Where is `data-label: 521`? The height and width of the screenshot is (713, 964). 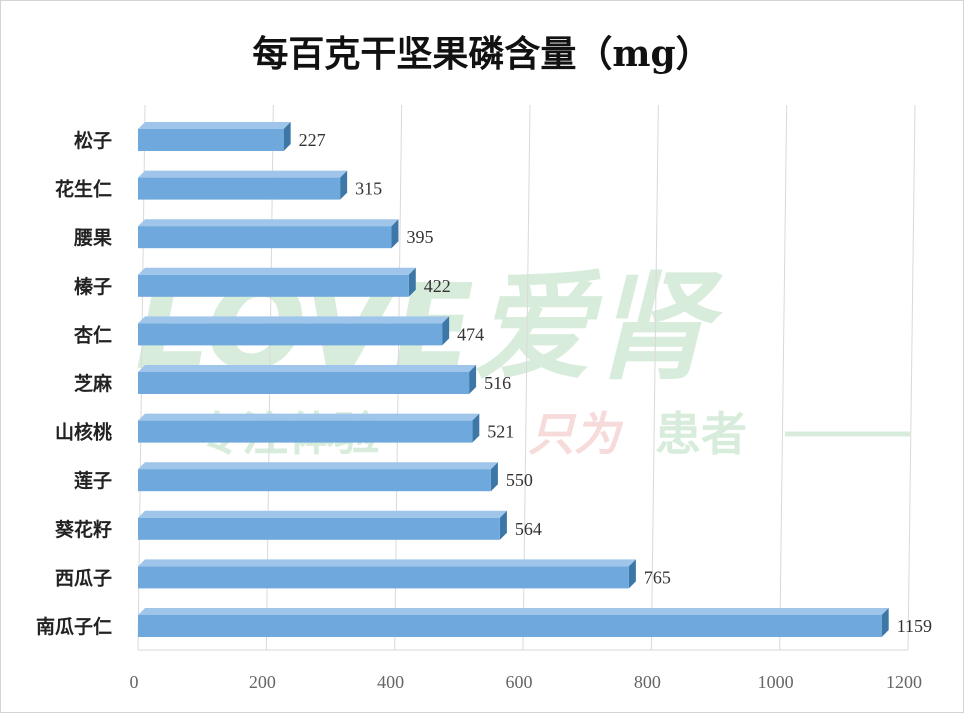
data-label: 521 is located at coordinates (500, 432).